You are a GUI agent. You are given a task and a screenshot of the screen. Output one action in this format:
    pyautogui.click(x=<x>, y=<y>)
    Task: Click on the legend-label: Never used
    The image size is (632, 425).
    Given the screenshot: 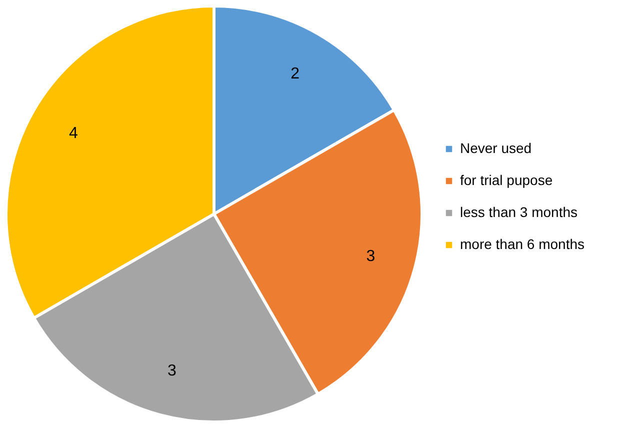 What is the action you would take?
    pyautogui.click(x=496, y=148)
    